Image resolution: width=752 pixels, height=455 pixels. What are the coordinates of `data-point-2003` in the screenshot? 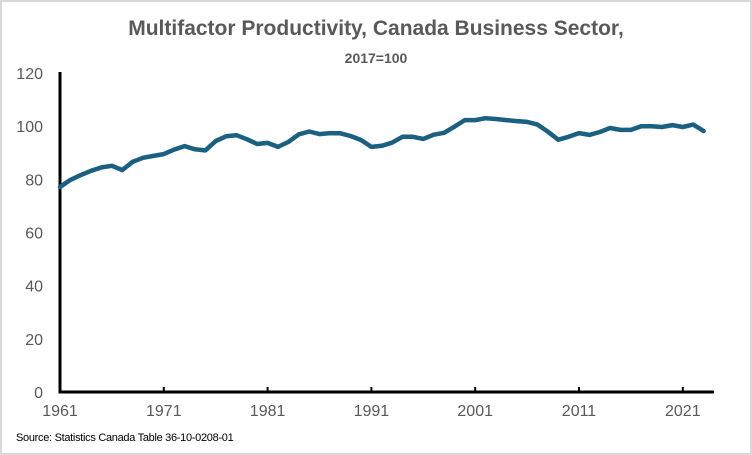 It's located at (496, 119).